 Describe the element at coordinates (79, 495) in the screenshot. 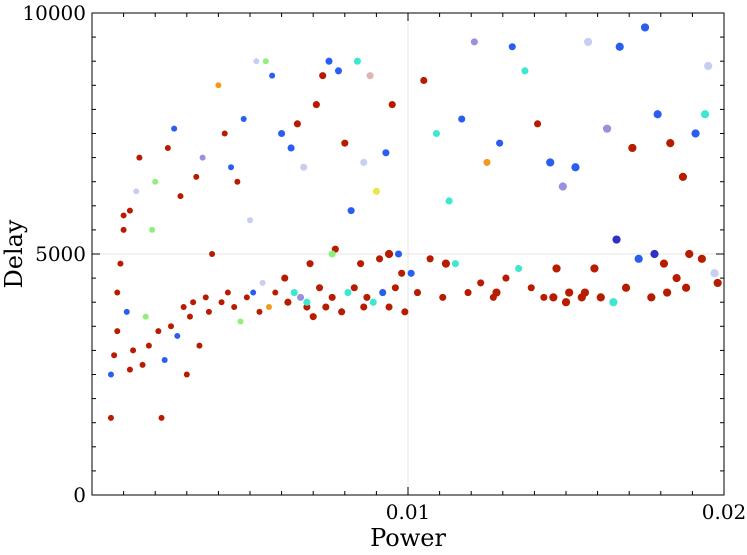

I see `y-tick-label-0: 0` at that location.